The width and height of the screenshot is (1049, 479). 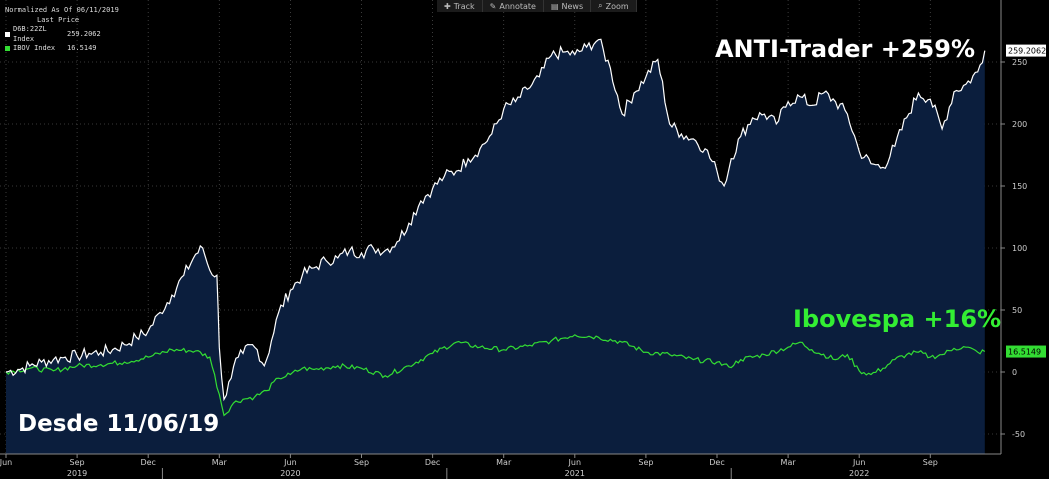 I want to click on legend-header-normalized: Normalized As Of 06/11/2019, so click(x=62, y=10).